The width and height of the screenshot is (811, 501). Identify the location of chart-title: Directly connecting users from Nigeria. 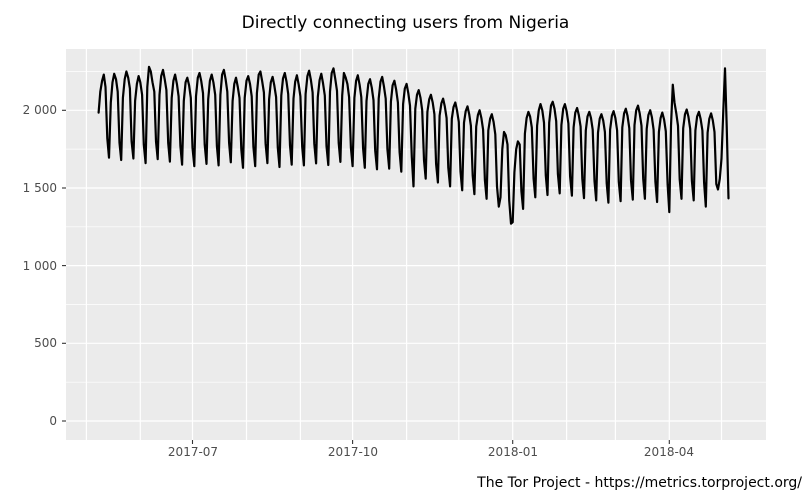
(405, 23).